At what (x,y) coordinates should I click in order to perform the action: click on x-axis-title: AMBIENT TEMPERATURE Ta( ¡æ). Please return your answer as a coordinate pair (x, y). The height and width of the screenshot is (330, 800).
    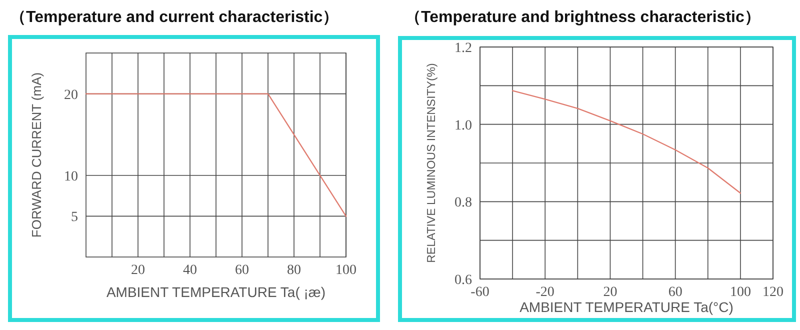
    Looking at the image, I should click on (216, 292).